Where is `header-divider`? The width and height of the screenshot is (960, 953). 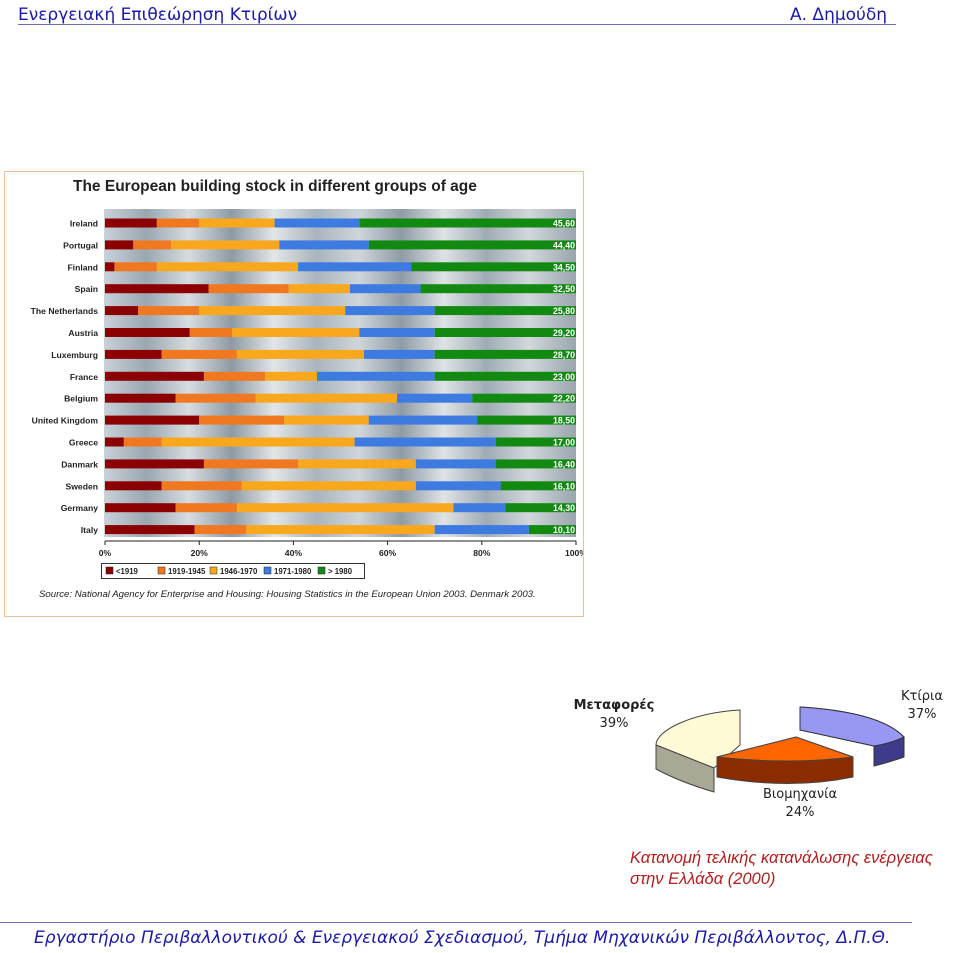 header-divider is located at coordinates (457, 24).